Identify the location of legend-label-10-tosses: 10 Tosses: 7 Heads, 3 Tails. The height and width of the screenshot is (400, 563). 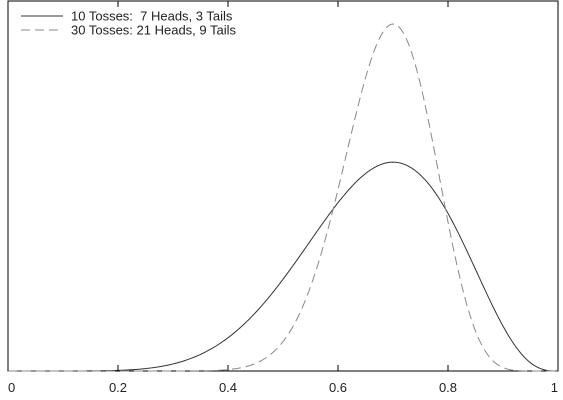
(152, 16).